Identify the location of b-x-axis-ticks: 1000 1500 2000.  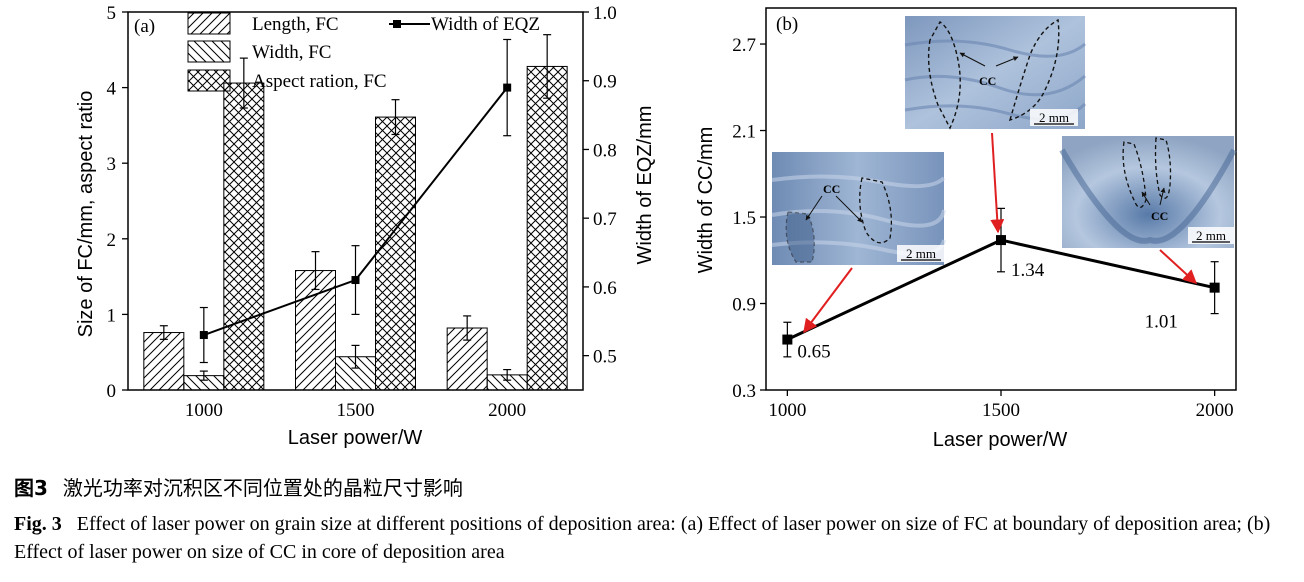
(1001, 405).